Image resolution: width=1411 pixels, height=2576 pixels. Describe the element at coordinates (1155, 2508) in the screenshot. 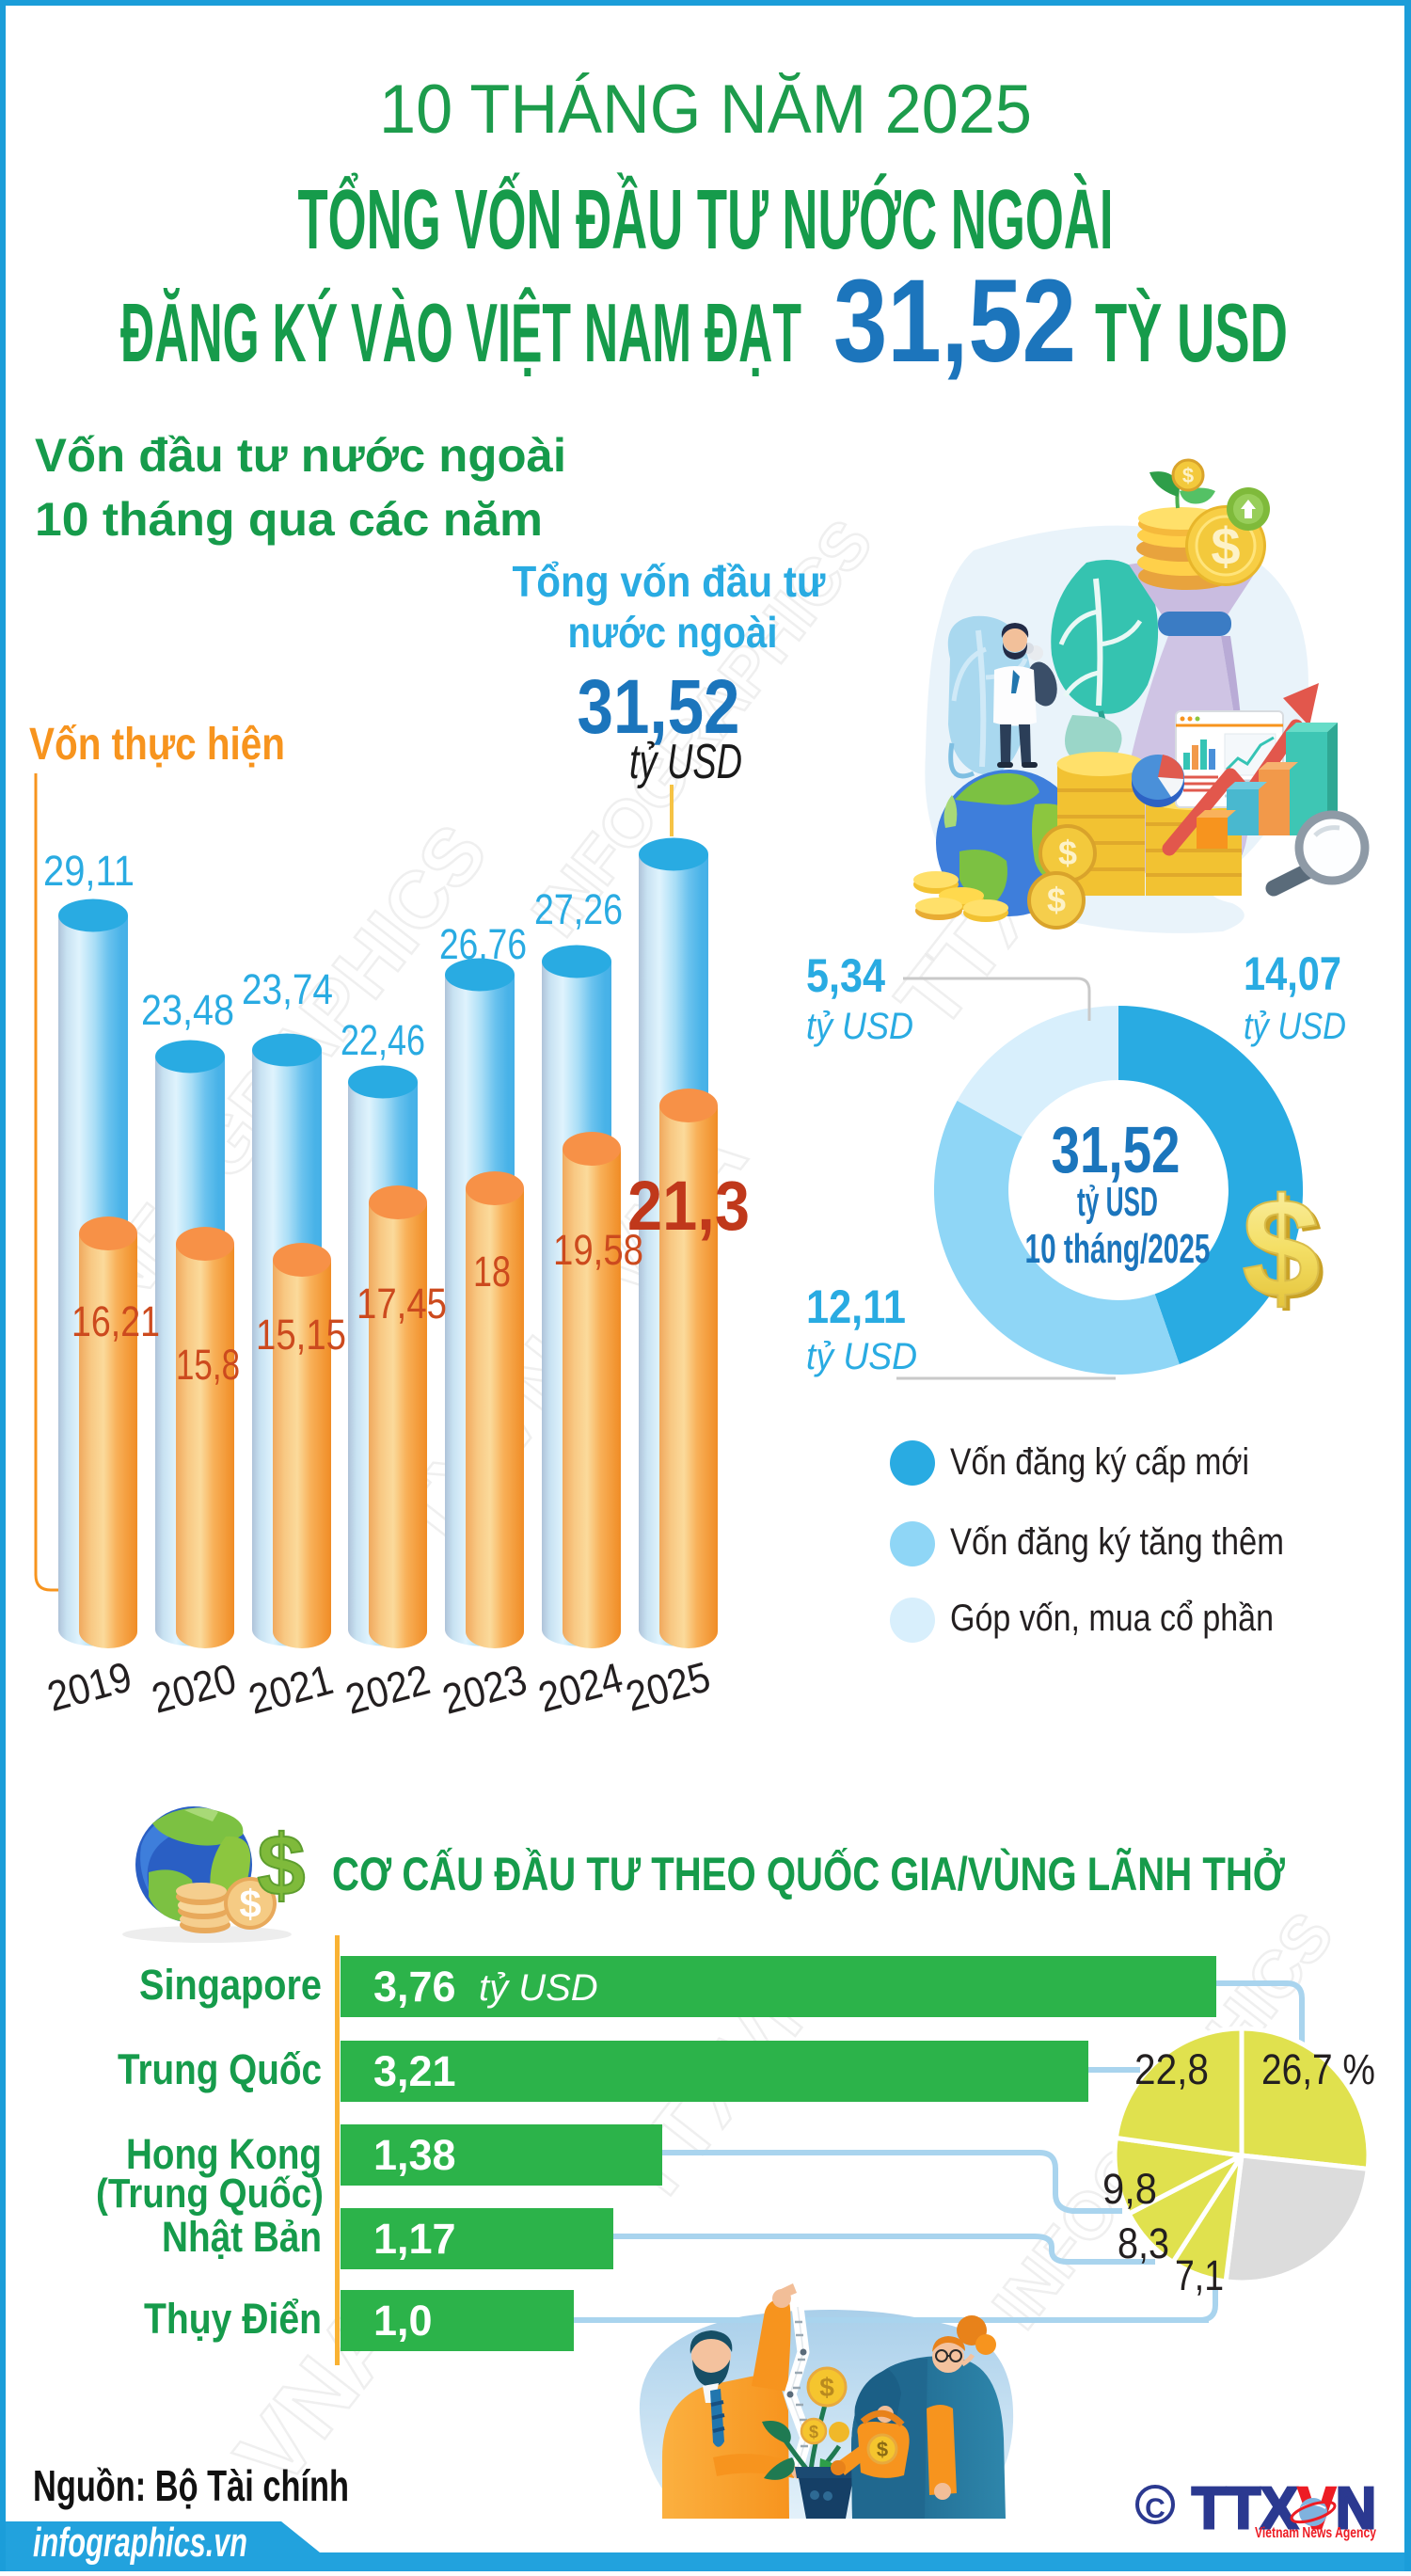

I see `svg-text: C` at that location.